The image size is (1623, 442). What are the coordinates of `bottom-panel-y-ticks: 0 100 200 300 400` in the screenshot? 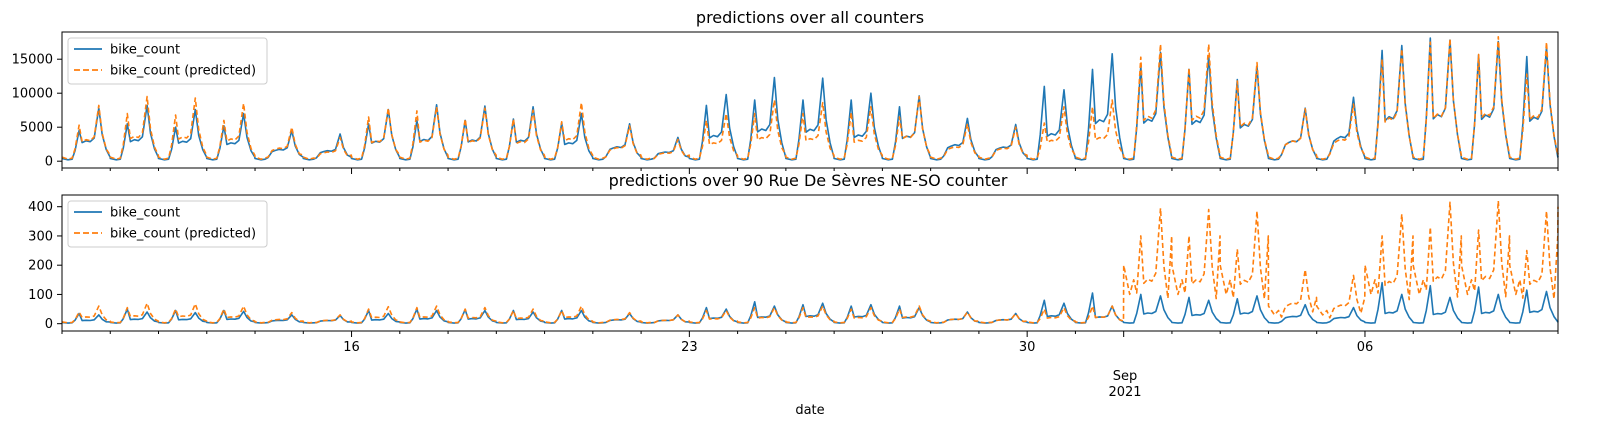 It's located at (45, 266).